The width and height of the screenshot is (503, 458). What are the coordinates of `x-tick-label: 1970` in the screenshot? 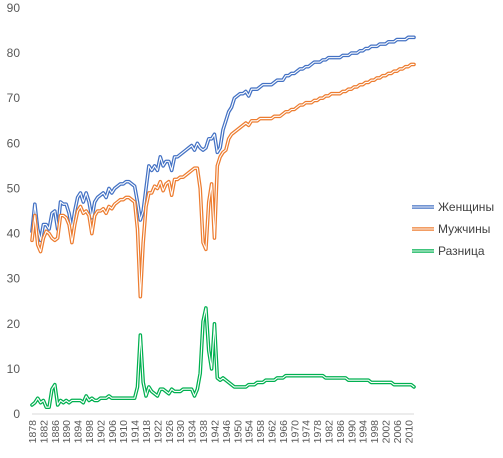 It's located at (295, 432).